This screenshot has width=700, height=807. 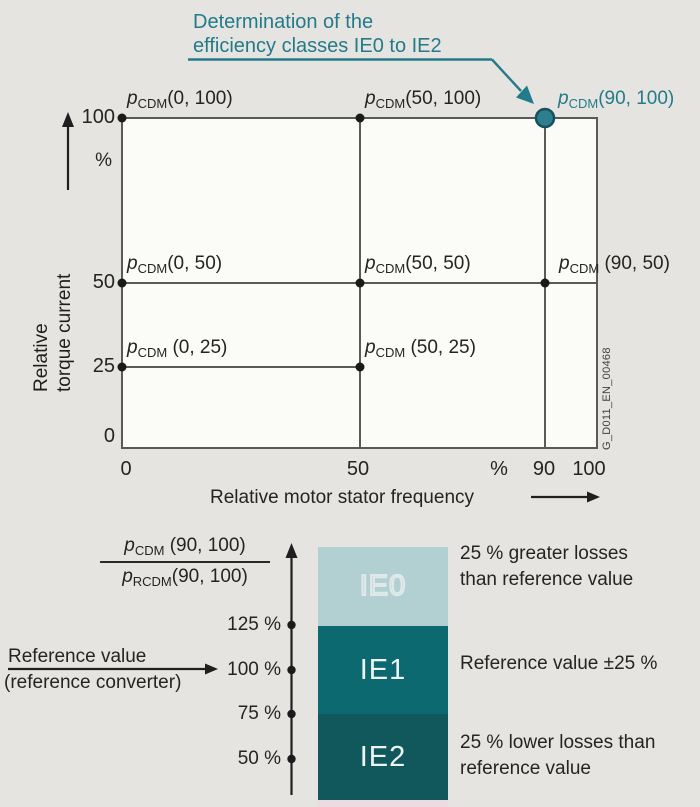 I want to click on x-axis-unit: %, so click(x=499, y=469).